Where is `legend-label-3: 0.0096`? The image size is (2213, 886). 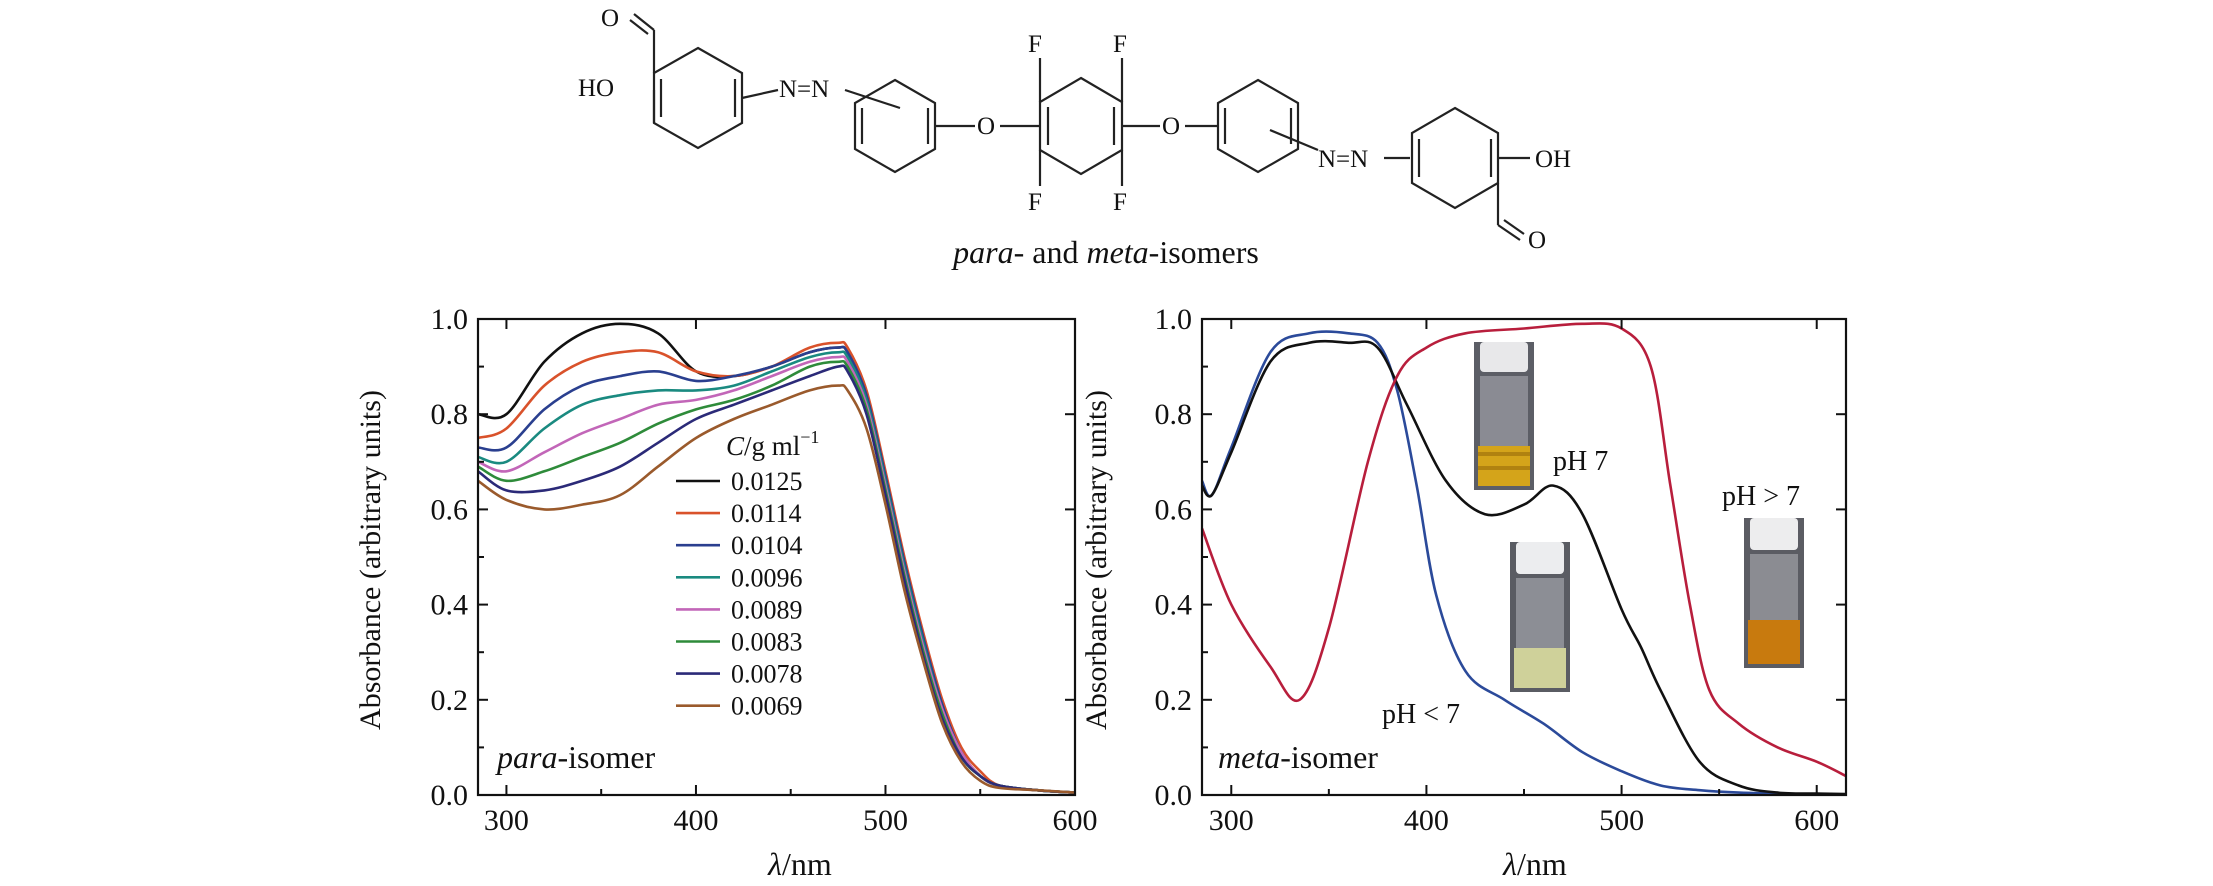
legend-label-3: 0.0096 is located at coordinates (767, 577).